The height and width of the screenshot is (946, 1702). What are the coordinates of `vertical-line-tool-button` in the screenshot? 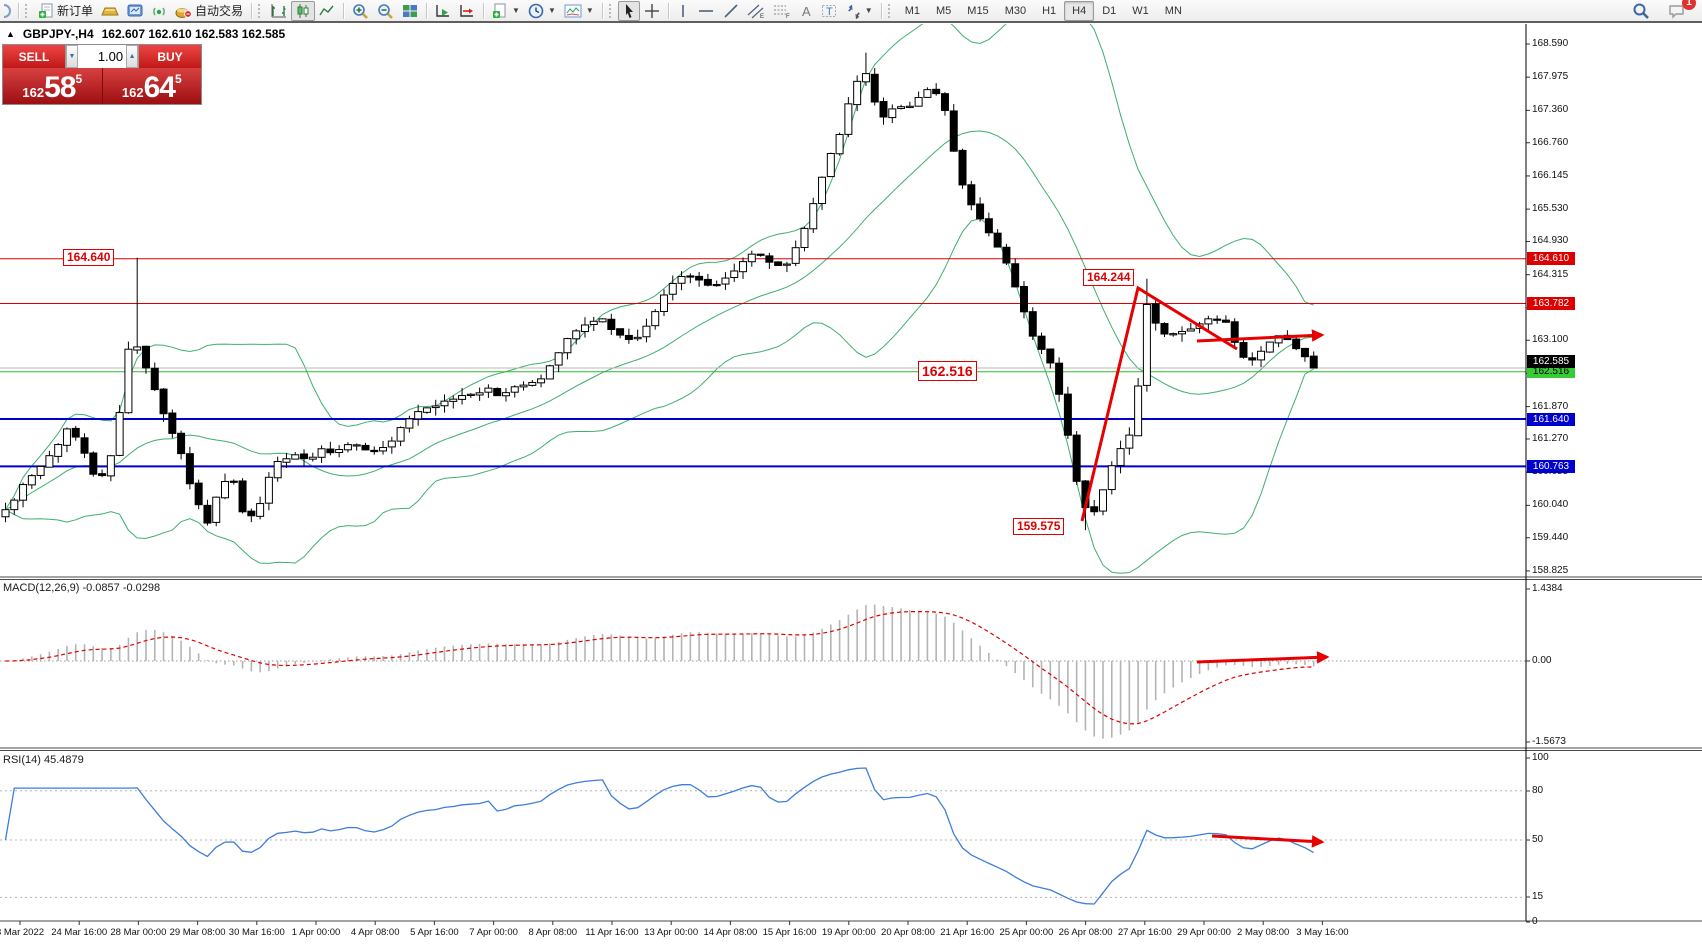 It's located at (683, 11).